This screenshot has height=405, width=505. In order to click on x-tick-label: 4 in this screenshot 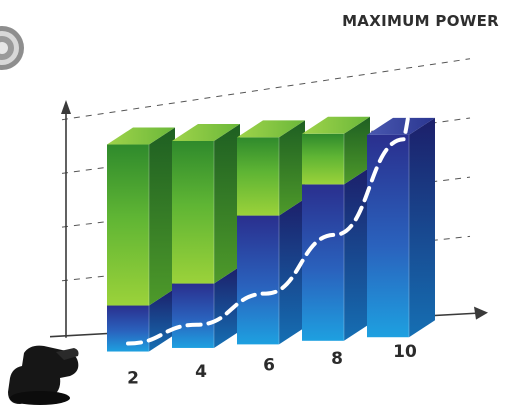, I will do `click(201, 372)`.